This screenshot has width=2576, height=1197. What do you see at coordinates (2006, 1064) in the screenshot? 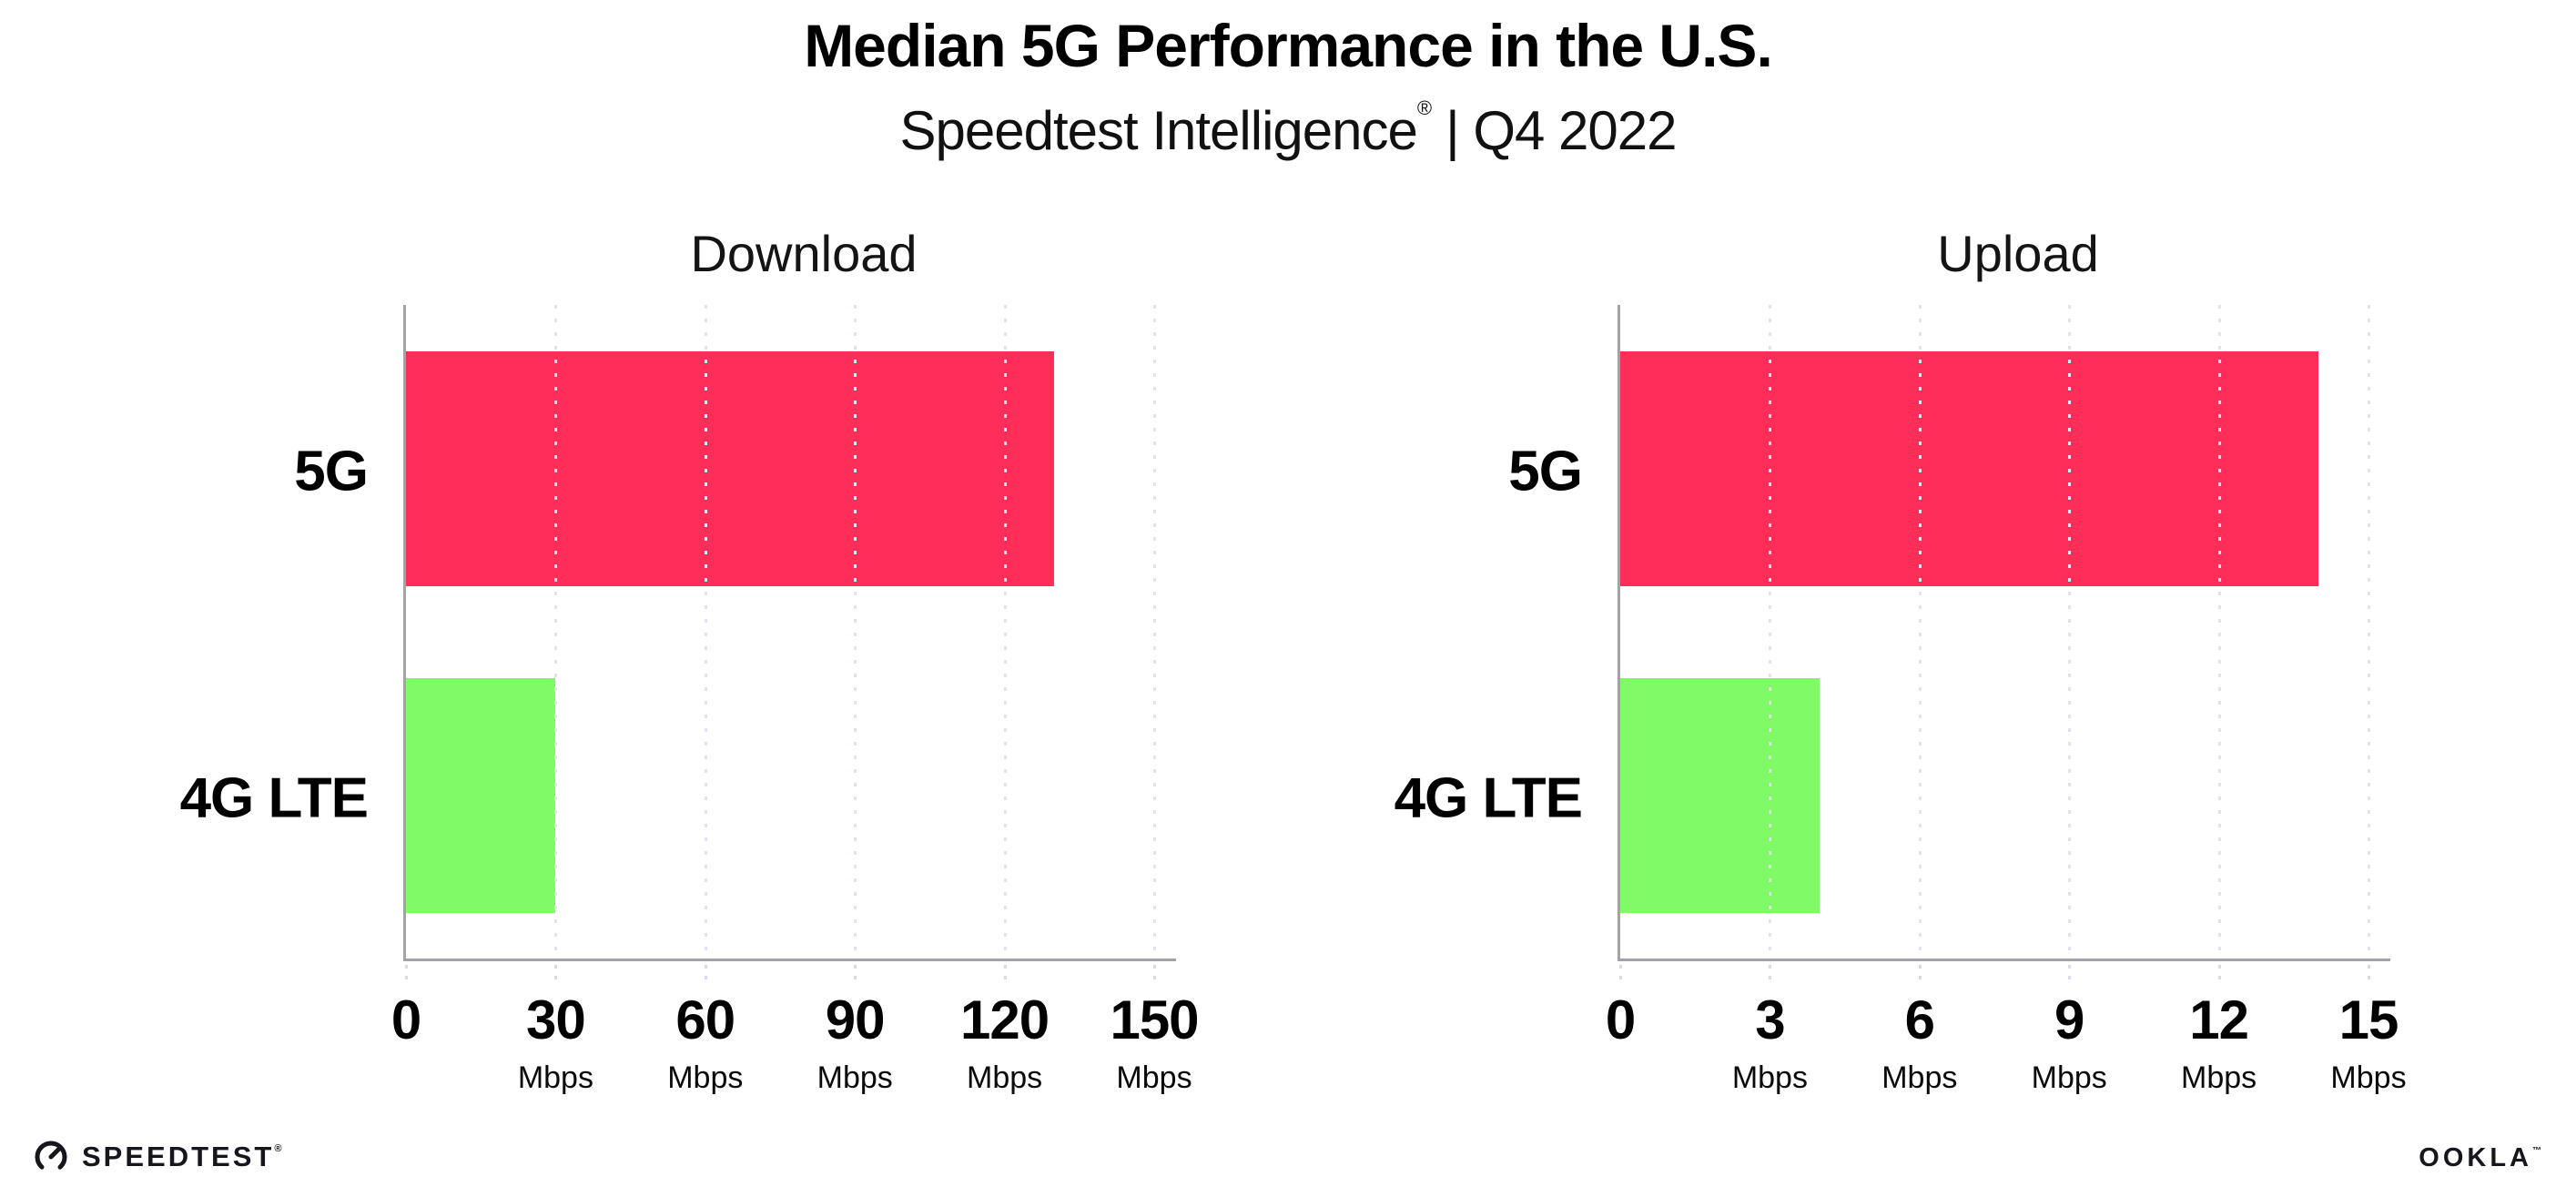
I see `x-axis-labels: 0 3 Mbps 6 Mbps 9 Mbps 12 Mbps 15 Mbps` at bounding box center [2006, 1064].